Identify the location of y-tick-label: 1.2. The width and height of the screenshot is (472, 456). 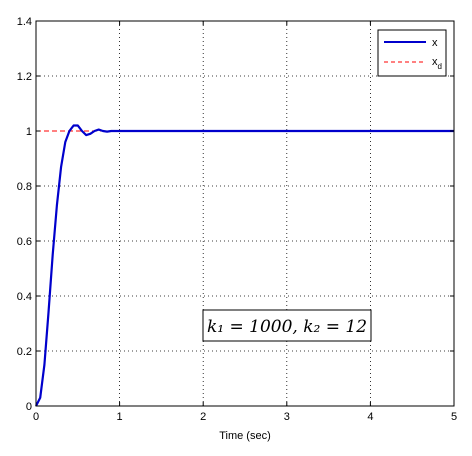
(24, 77).